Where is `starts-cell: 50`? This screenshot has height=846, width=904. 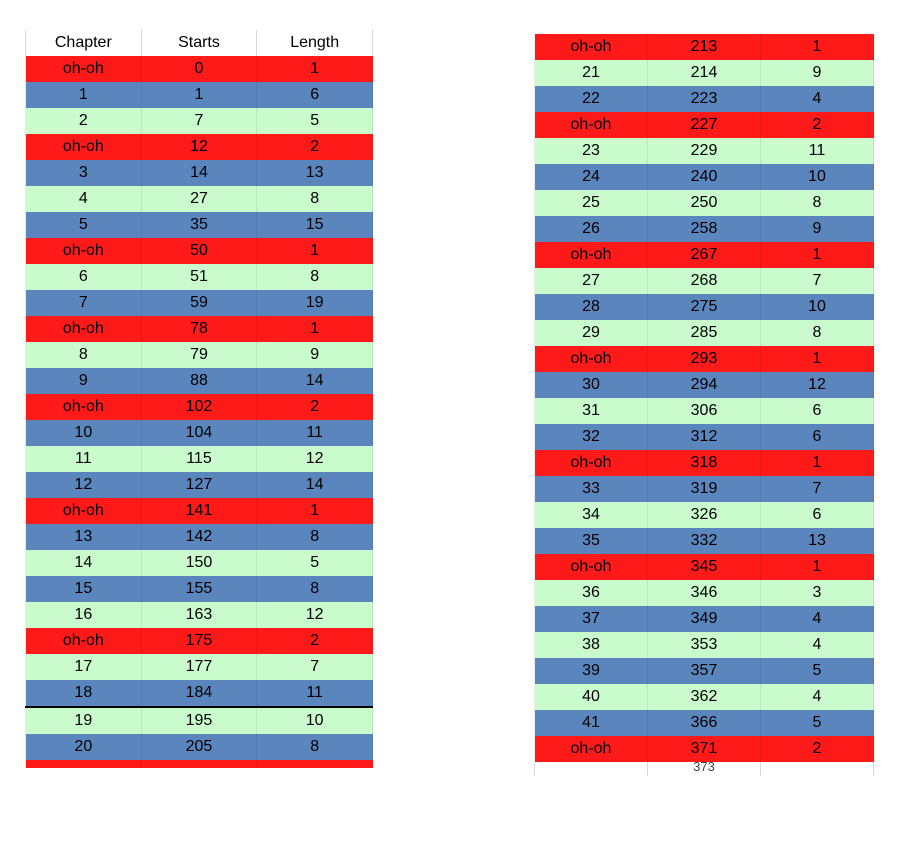 starts-cell: 50 is located at coordinates (199, 251).